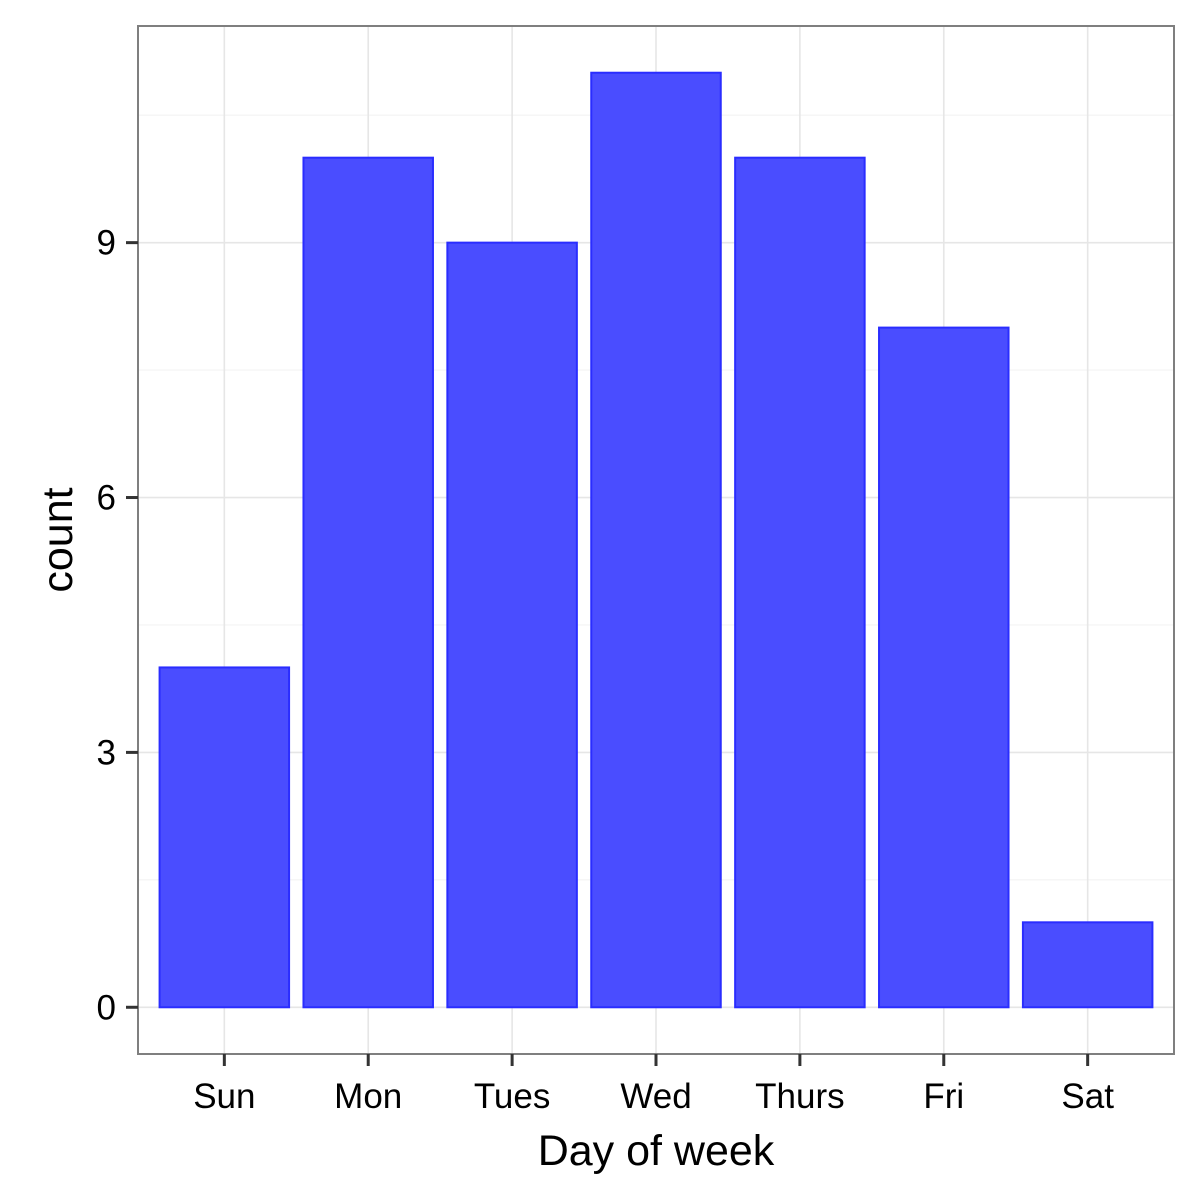 This screenshot has height=1200, width=1200. I want to click on x-tick-label: Fri, so click(943, 1096).